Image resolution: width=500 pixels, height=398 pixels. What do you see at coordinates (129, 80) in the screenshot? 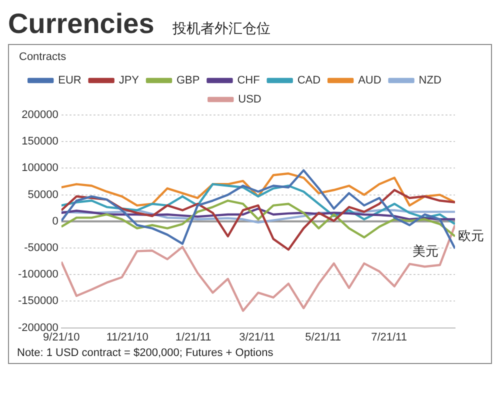
I see `legend-label: JPY` at bounding box center [129, 80].